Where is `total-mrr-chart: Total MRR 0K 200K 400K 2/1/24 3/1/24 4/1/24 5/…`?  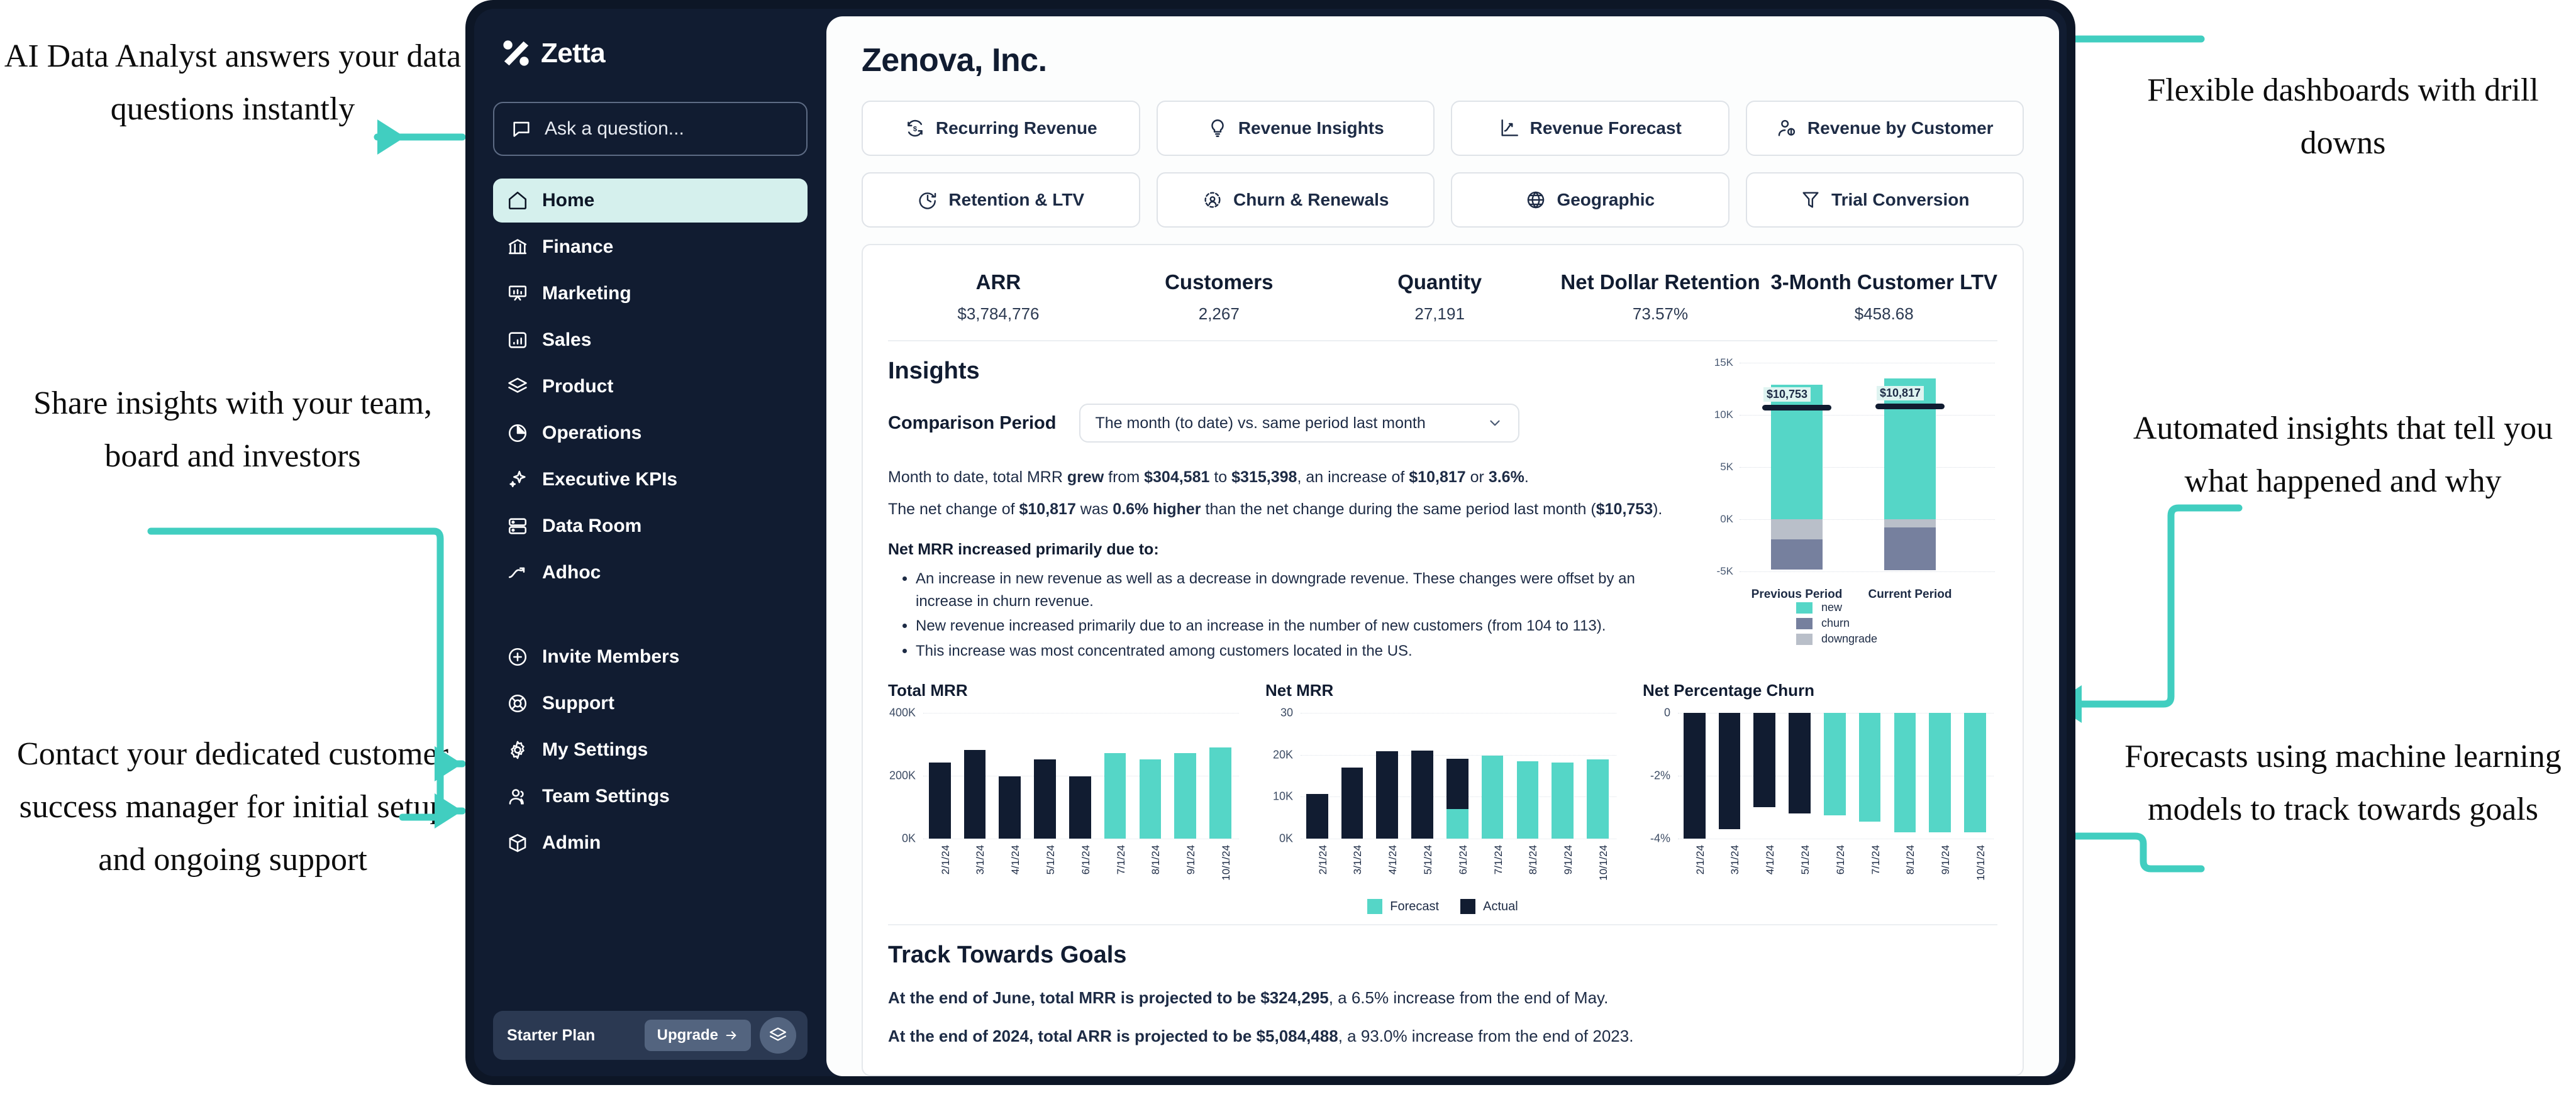
total-mrr-chart: Total MRR 0K 200K 400K 2/1/24 3/1/24 4/1/24 5/… is located at coordinates (1065, 798).